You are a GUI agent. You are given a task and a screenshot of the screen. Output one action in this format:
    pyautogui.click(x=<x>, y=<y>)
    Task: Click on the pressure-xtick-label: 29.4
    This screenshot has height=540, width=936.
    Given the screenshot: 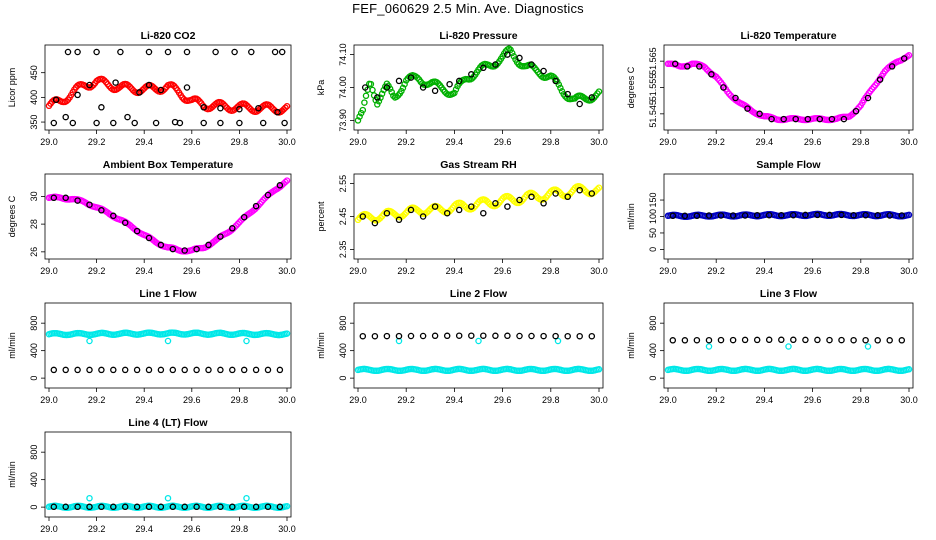 What is the action you would take?
    pyautogui.click(x=455, y=142)
    